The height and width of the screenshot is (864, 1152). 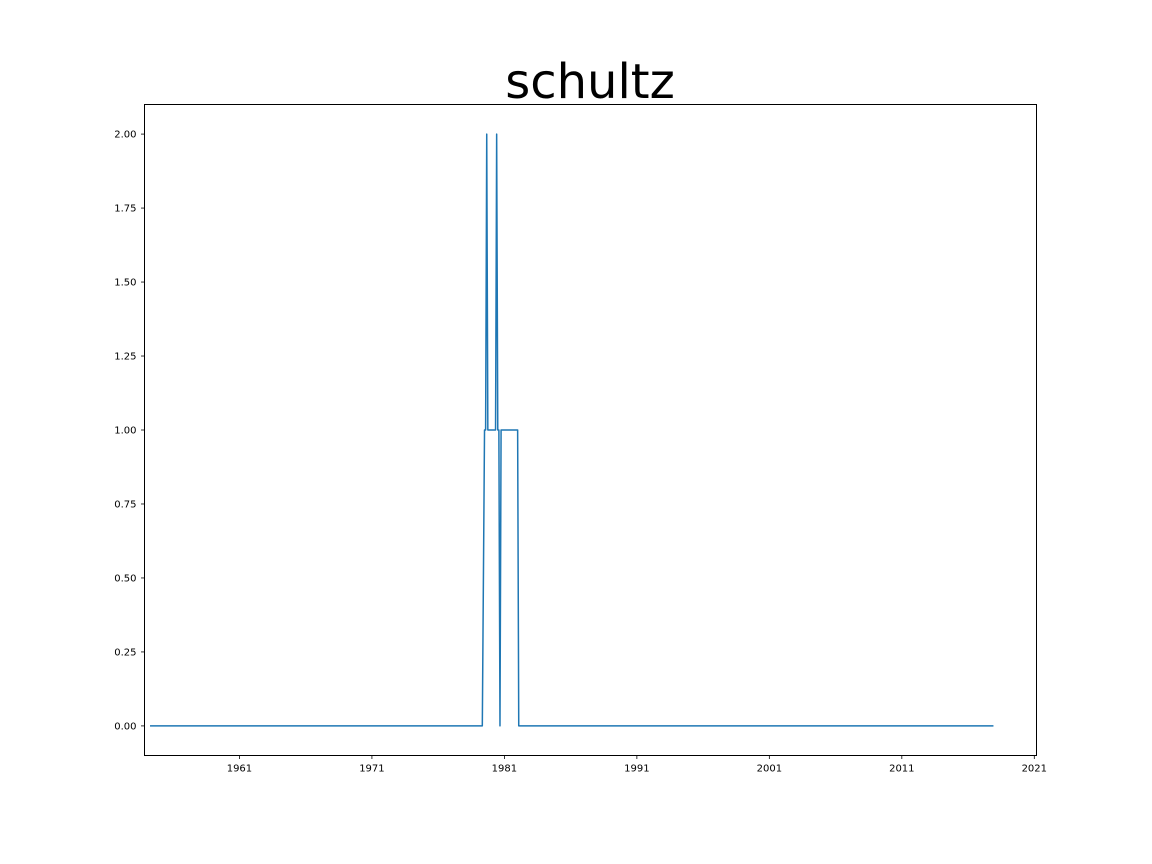 I want to click on x-axis: 1961 1971 1981 1991 2001 2011 2021, so click(x=637, y=765).